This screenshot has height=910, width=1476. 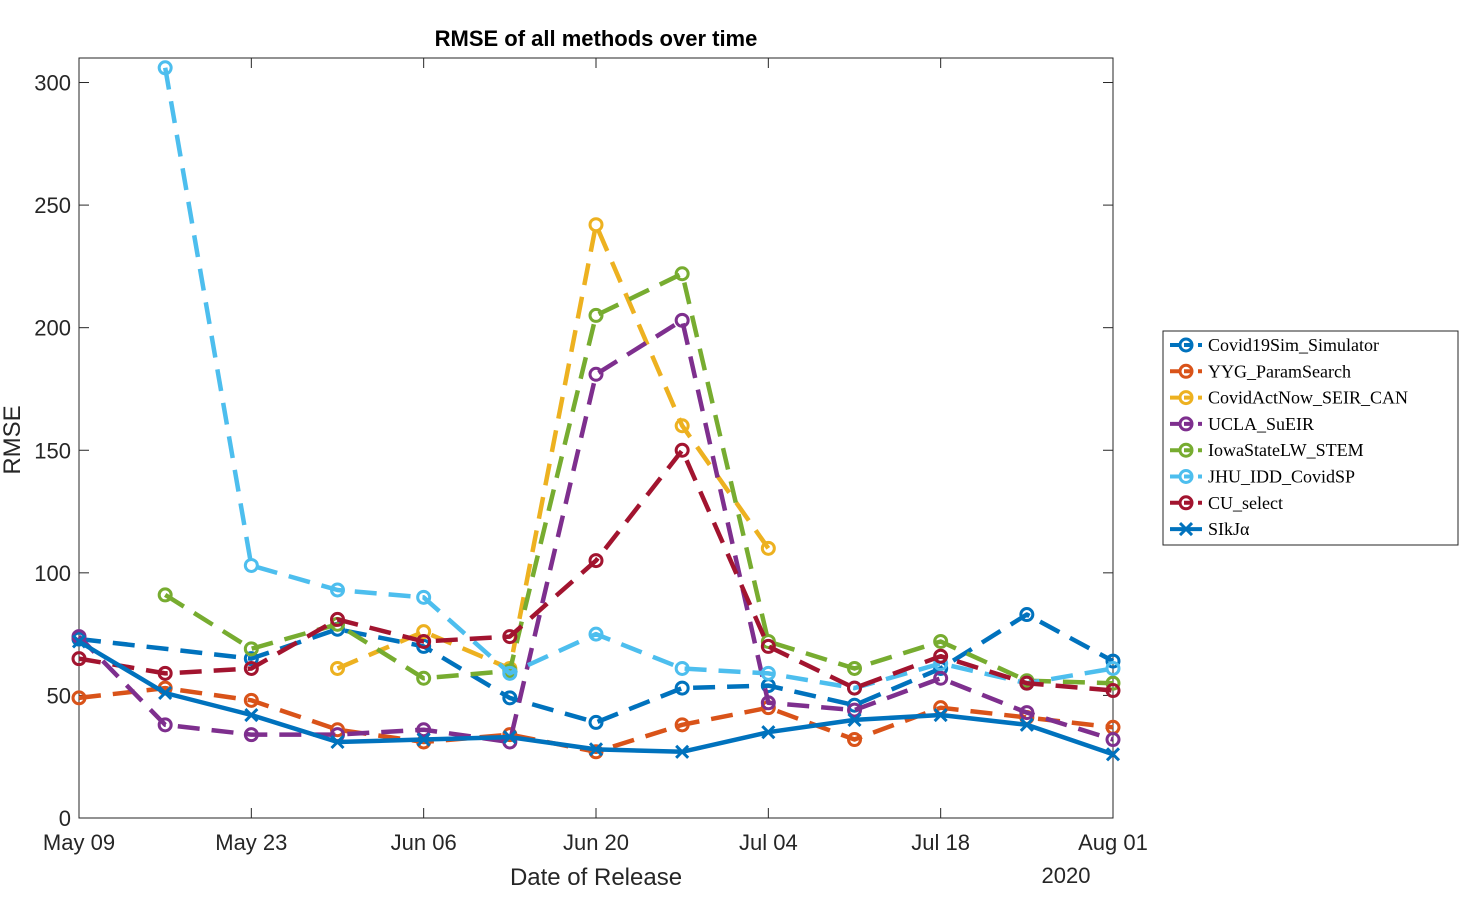 What do you see at coordinates (1113, 842) in the screenshot?
I see `x-tick-label: Aug 01` at bounding box center [1113, 842].